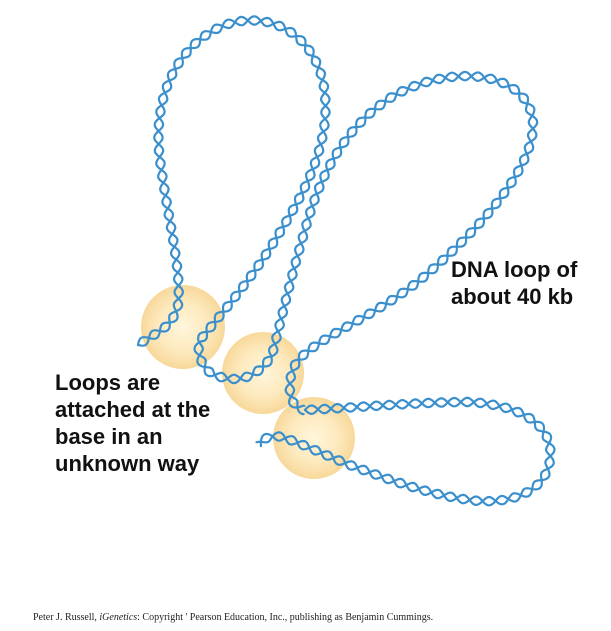  What do you see at coordinates (108, 382) in the screenshot?
I see `attachment-label-line-1: Loops are` at bounding box center [108, 382].